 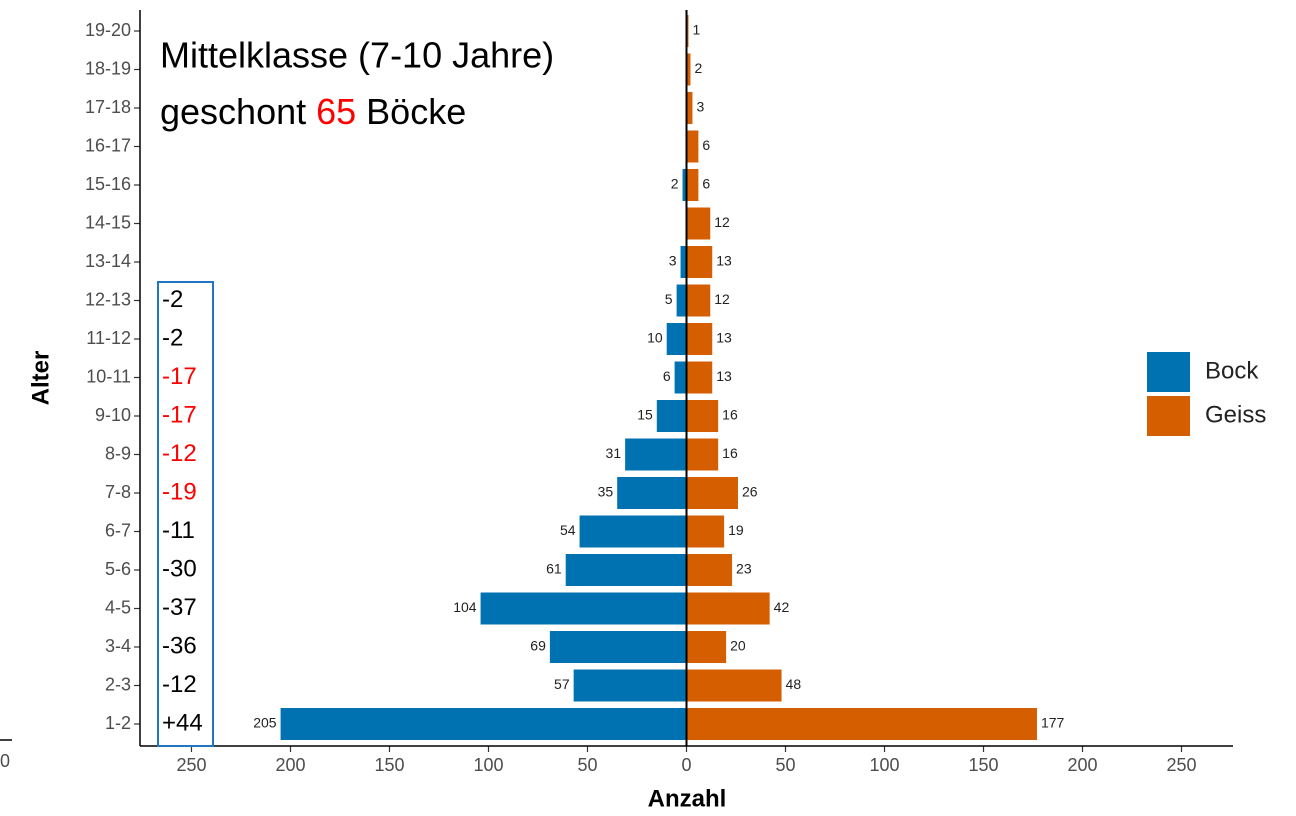 I want to click on row-note: -30, so click(x=179, y=568).